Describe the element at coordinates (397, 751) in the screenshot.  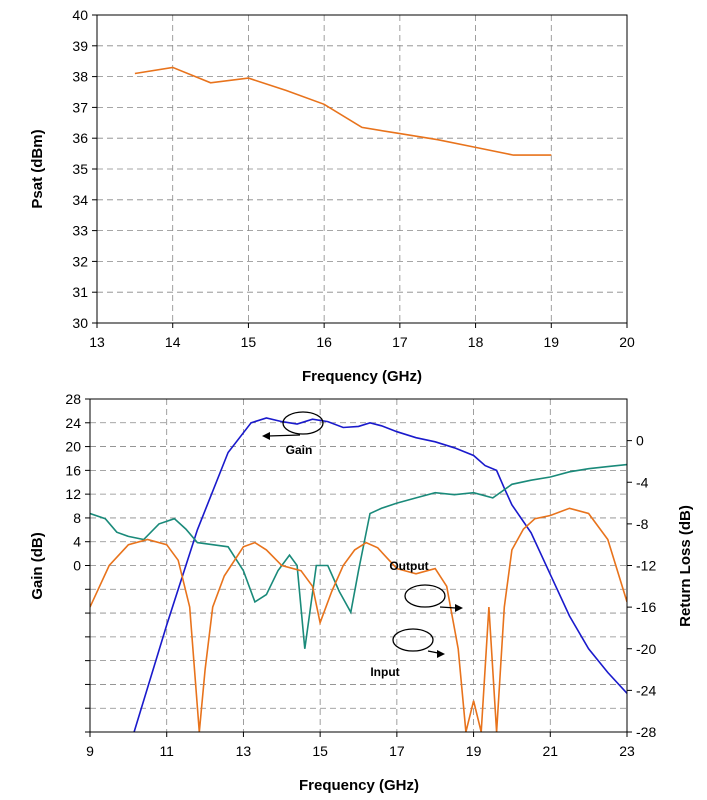
I see `gain-x-tick-label: 17` at that location.